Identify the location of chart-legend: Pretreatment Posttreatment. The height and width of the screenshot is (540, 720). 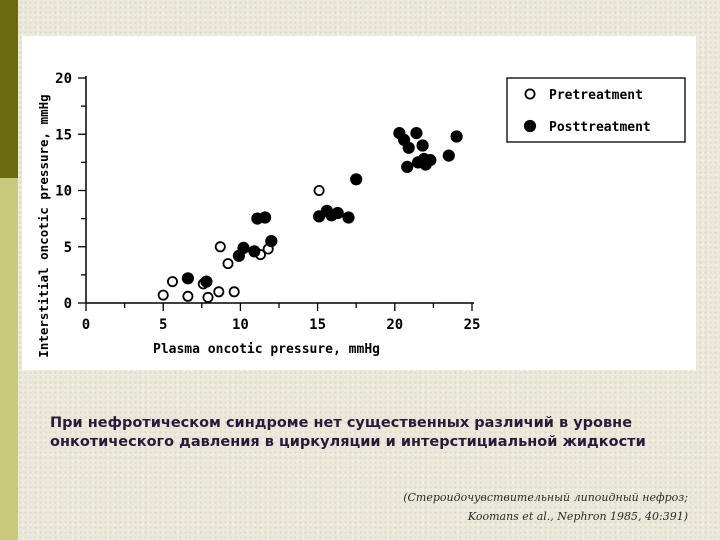
(596, 110).